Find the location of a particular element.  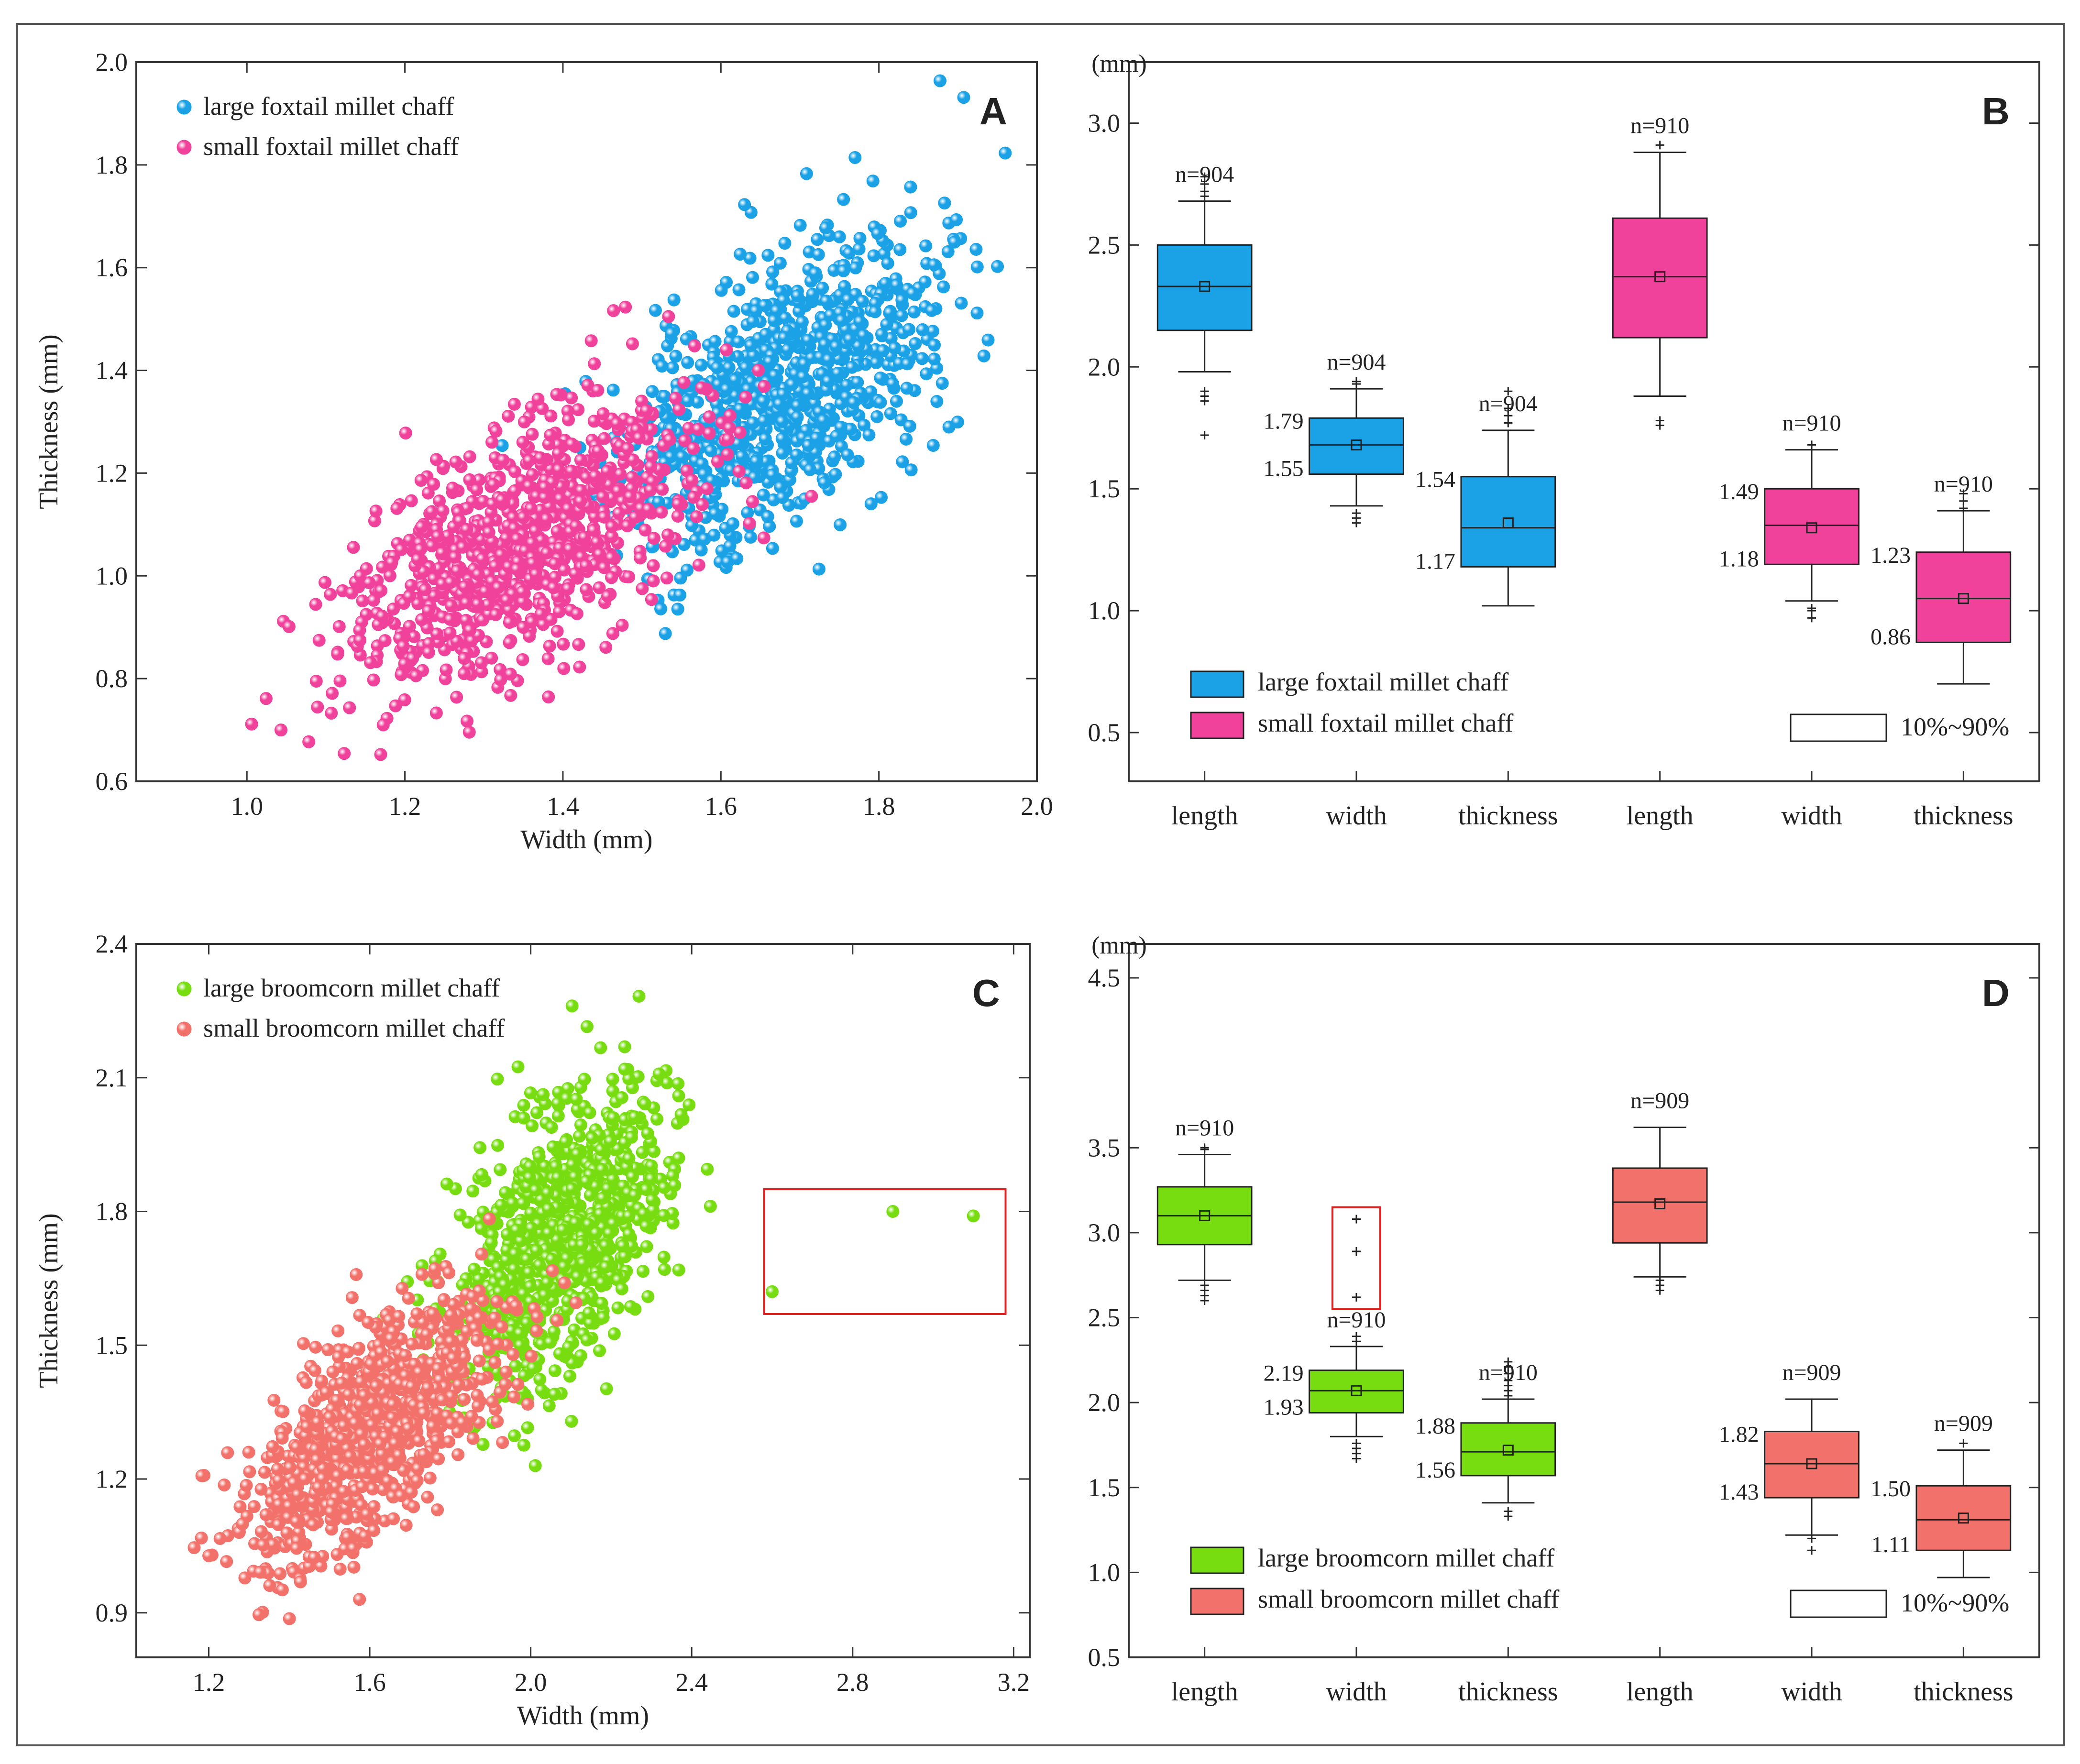

box-body is located at coordinates (1508, 1449).